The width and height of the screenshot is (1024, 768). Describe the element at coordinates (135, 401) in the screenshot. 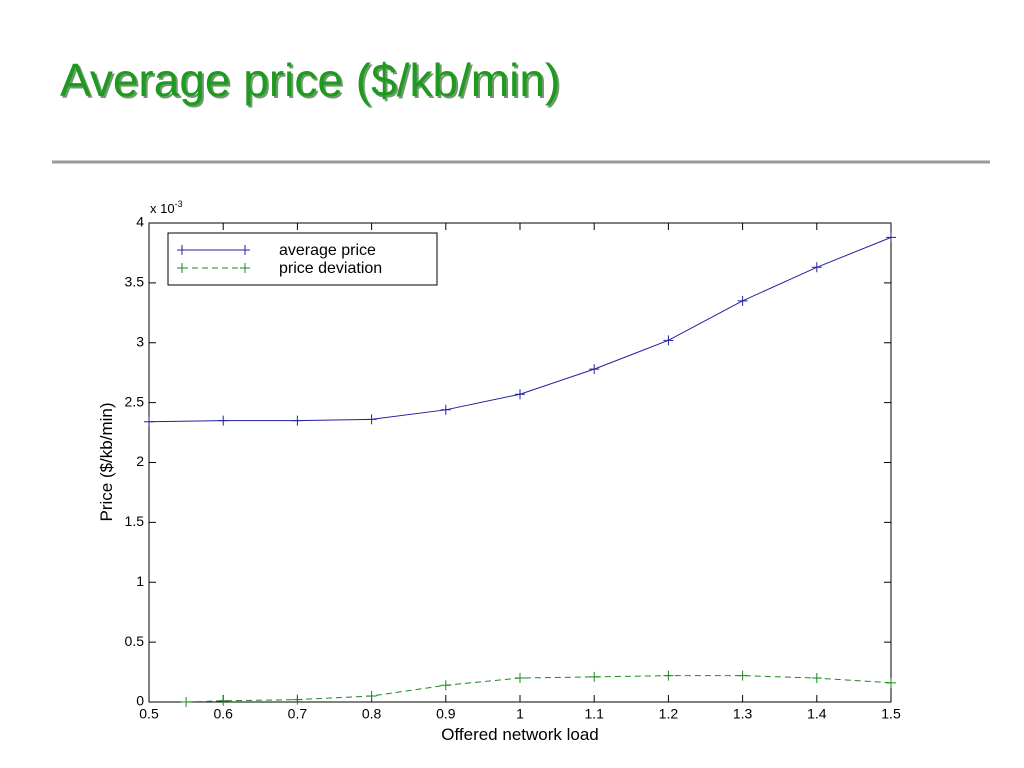

I see `y-tick-label: 2.5` at that location.